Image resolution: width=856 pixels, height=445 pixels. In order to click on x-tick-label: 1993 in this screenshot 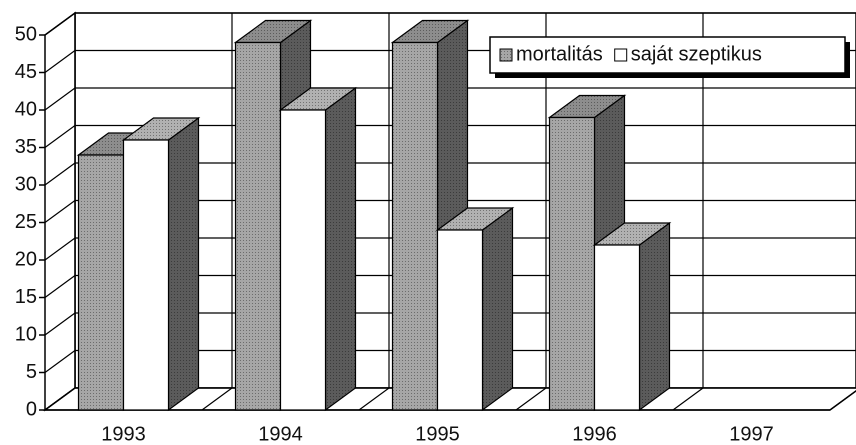, I will do `click(123, 434)`.